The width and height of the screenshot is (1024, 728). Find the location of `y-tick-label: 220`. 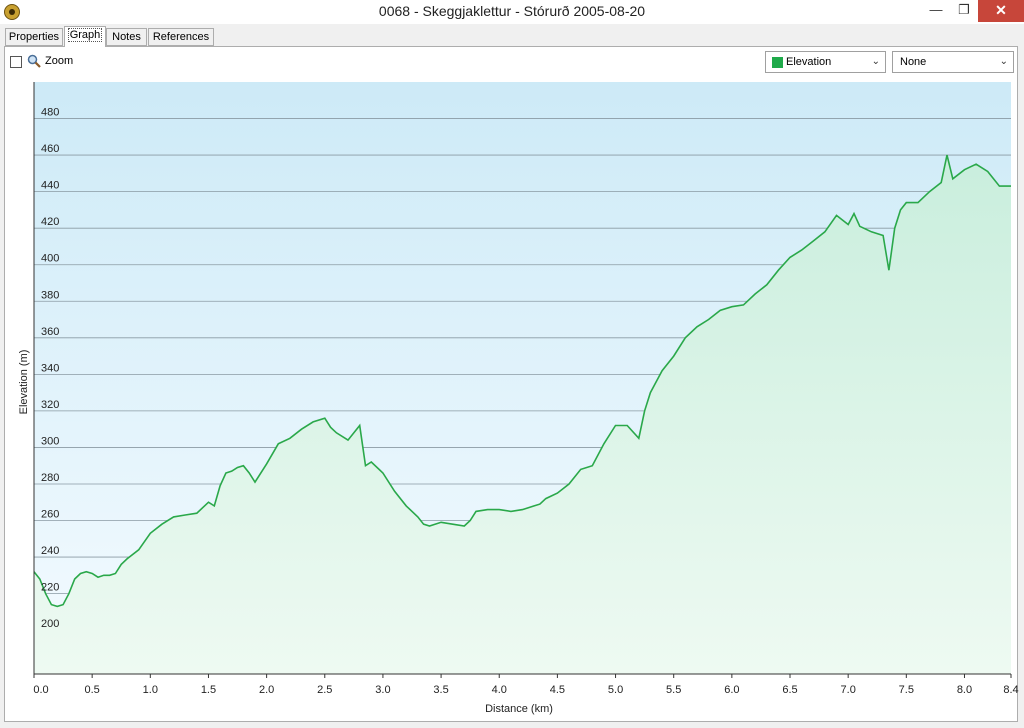

y-tick-label: 220 is located at coordinates (50, 588).